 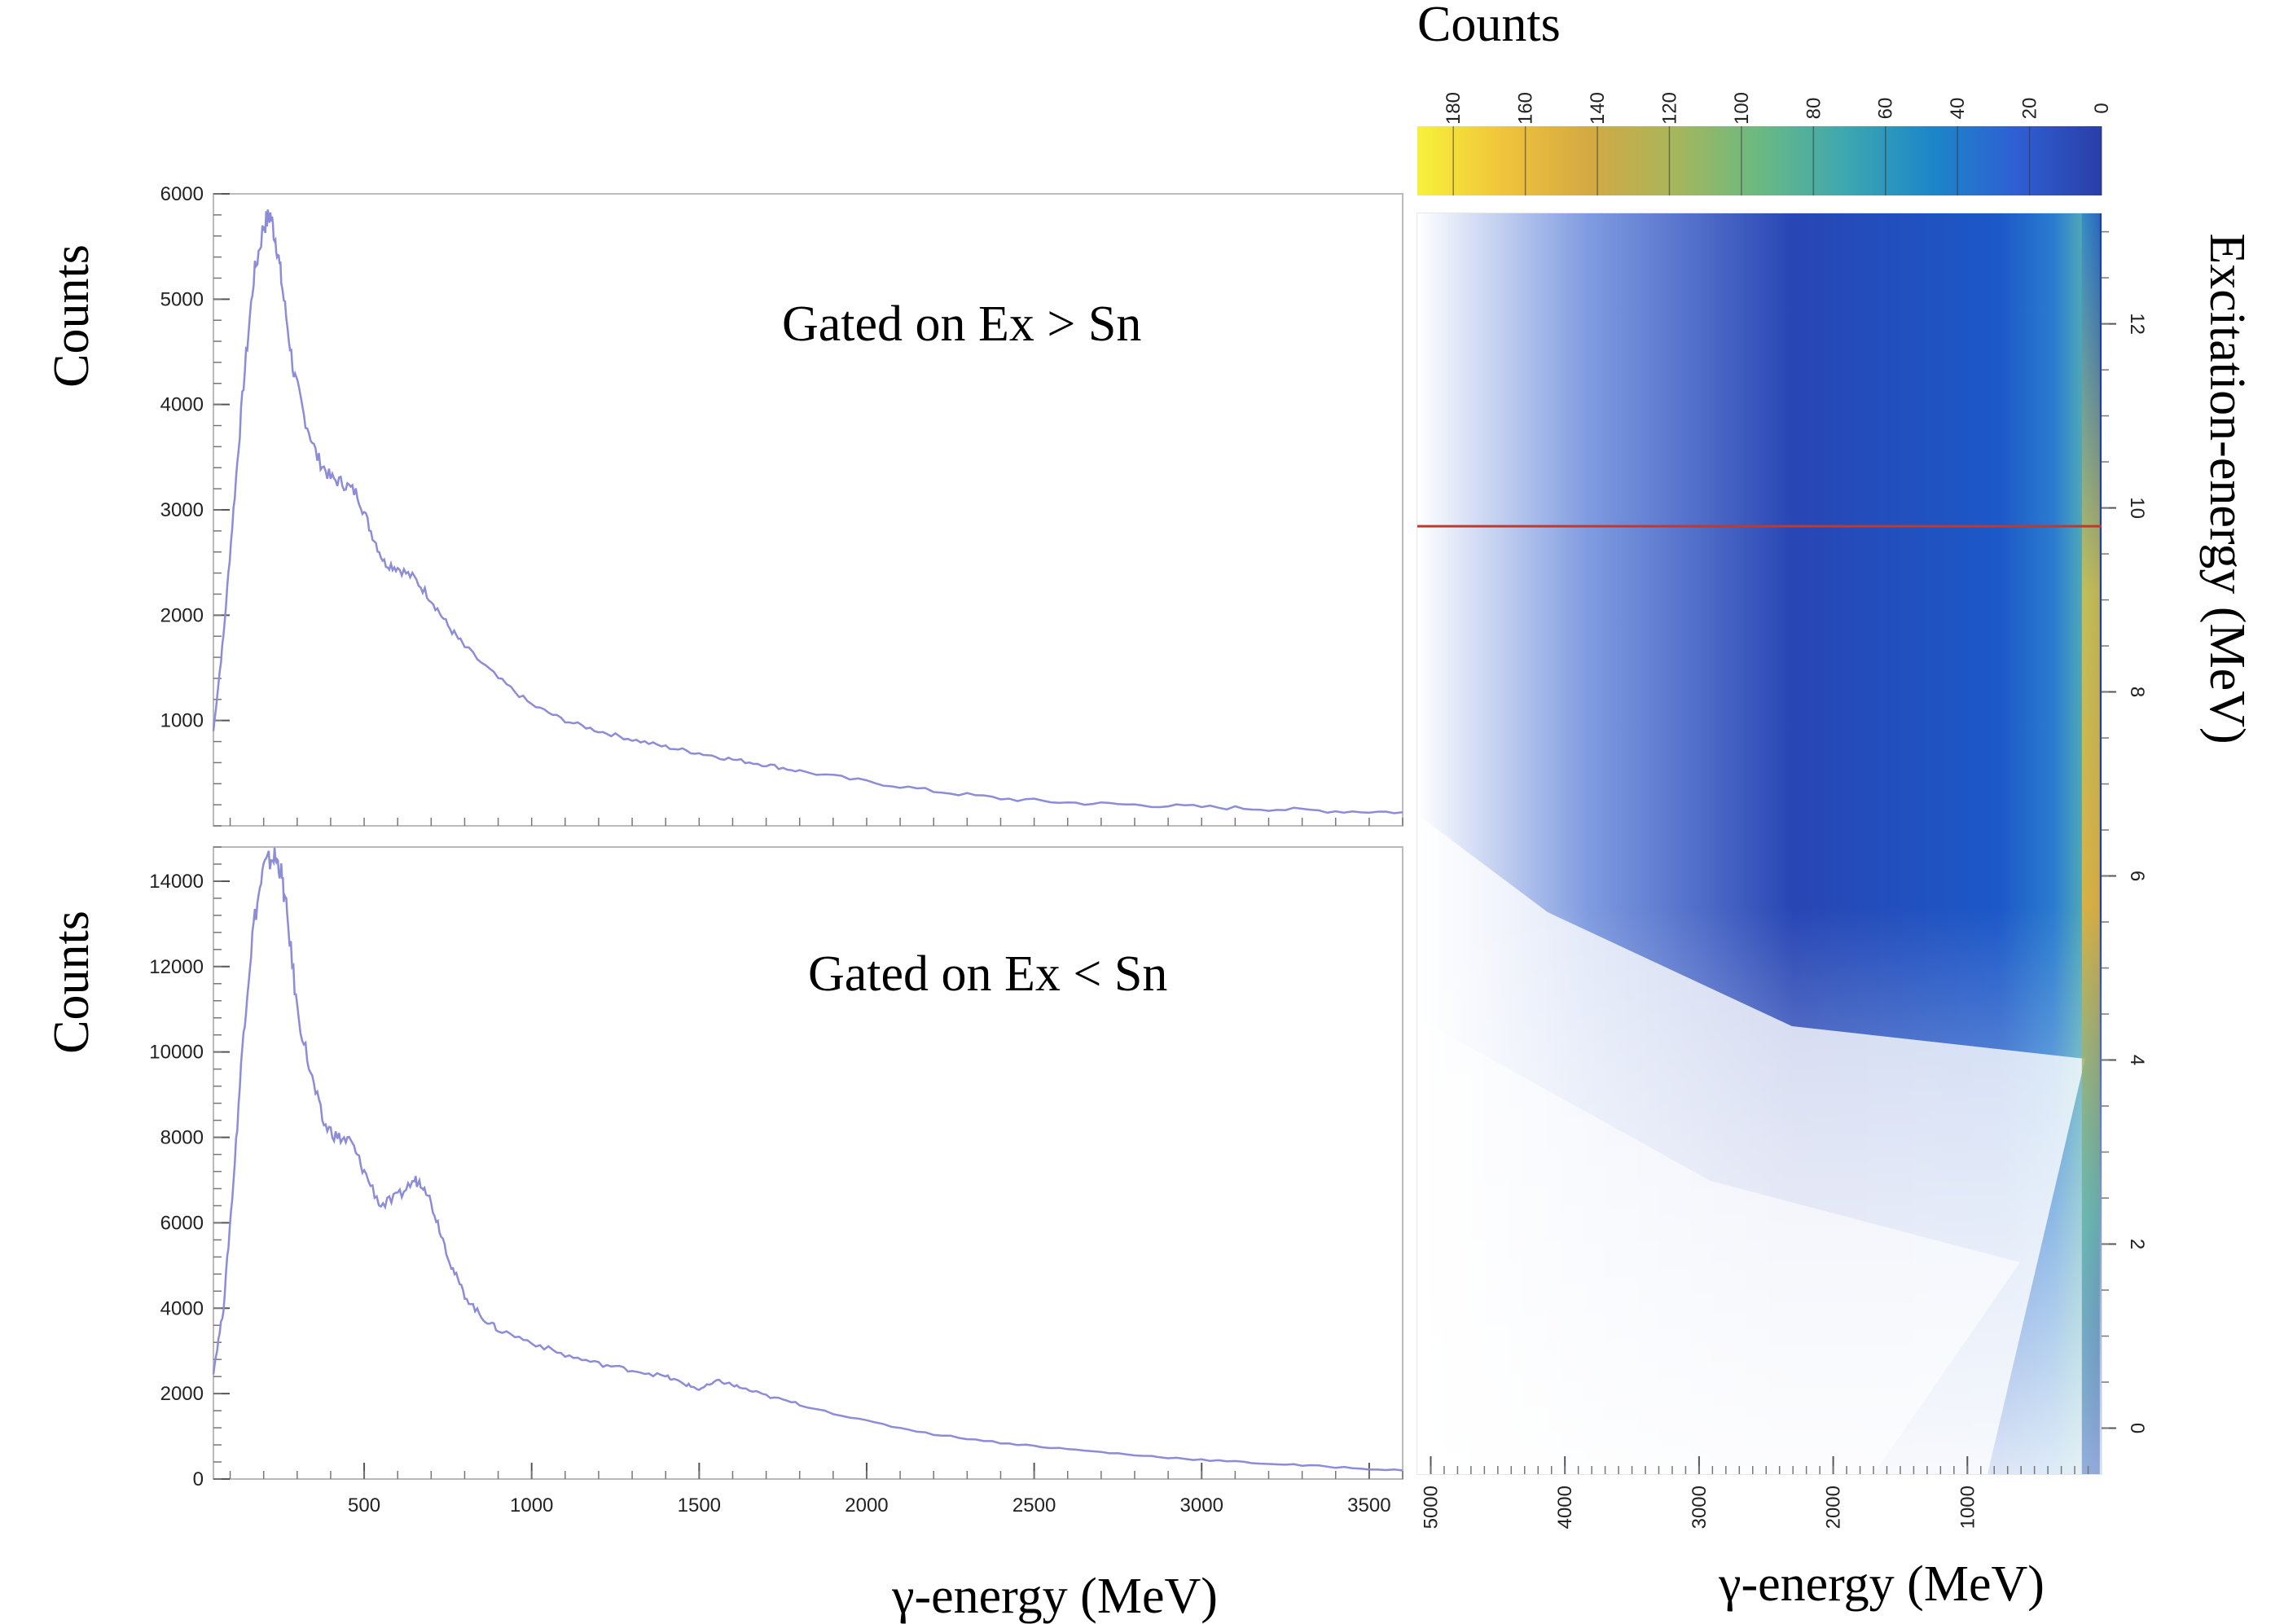 I want to click on colorbar-ticks: 180 160 140 120 100 80 60 40 20 0, so click(x=1778, y=143).